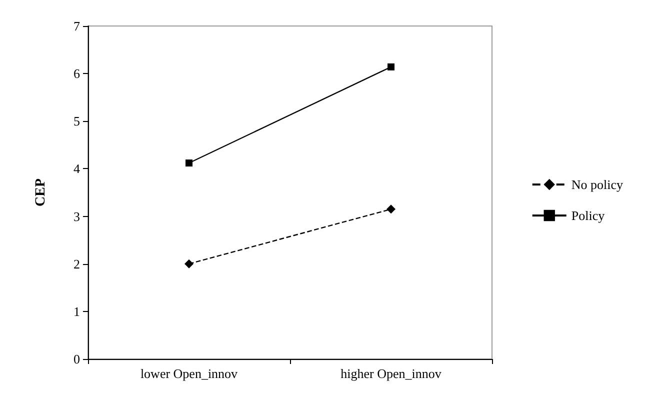  Describe the element at coordinates (391, 373) in the screenshot. I see `x-tick-label: higher Open_innov` at that location.